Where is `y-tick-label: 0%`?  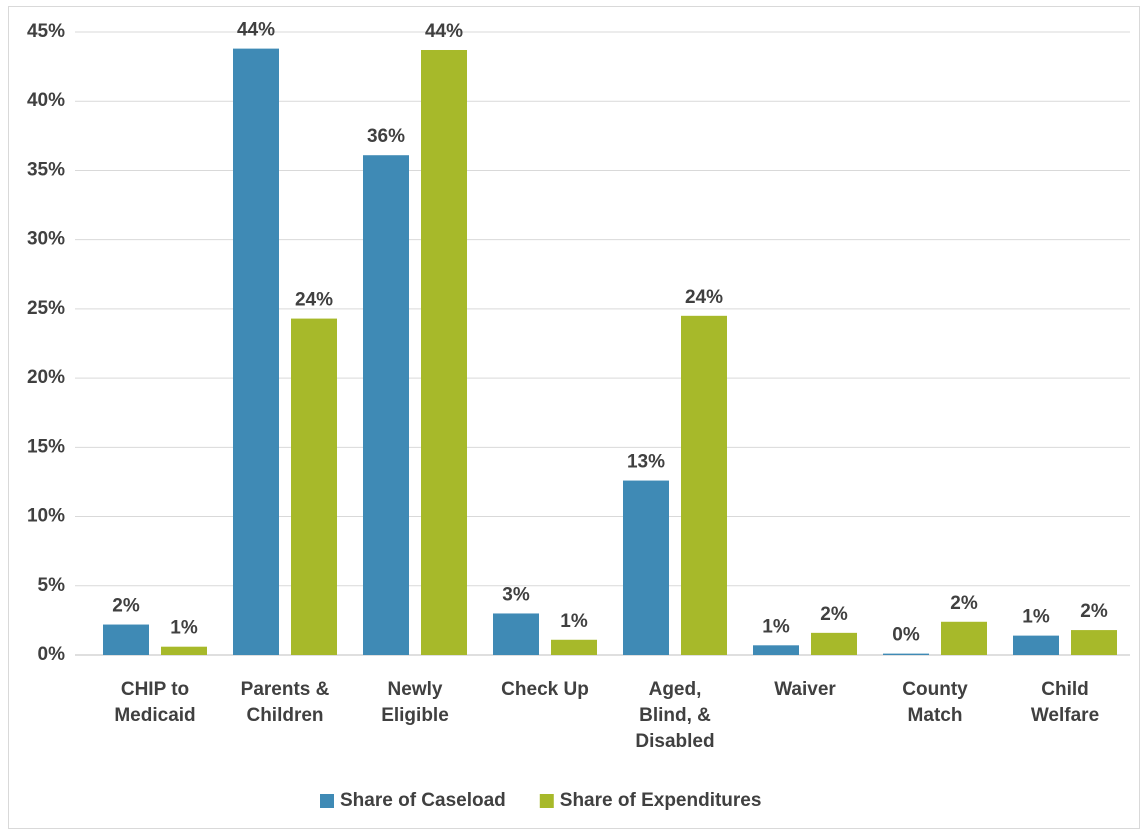
y-tick-label: 0% is located at coordinates (52, 654).